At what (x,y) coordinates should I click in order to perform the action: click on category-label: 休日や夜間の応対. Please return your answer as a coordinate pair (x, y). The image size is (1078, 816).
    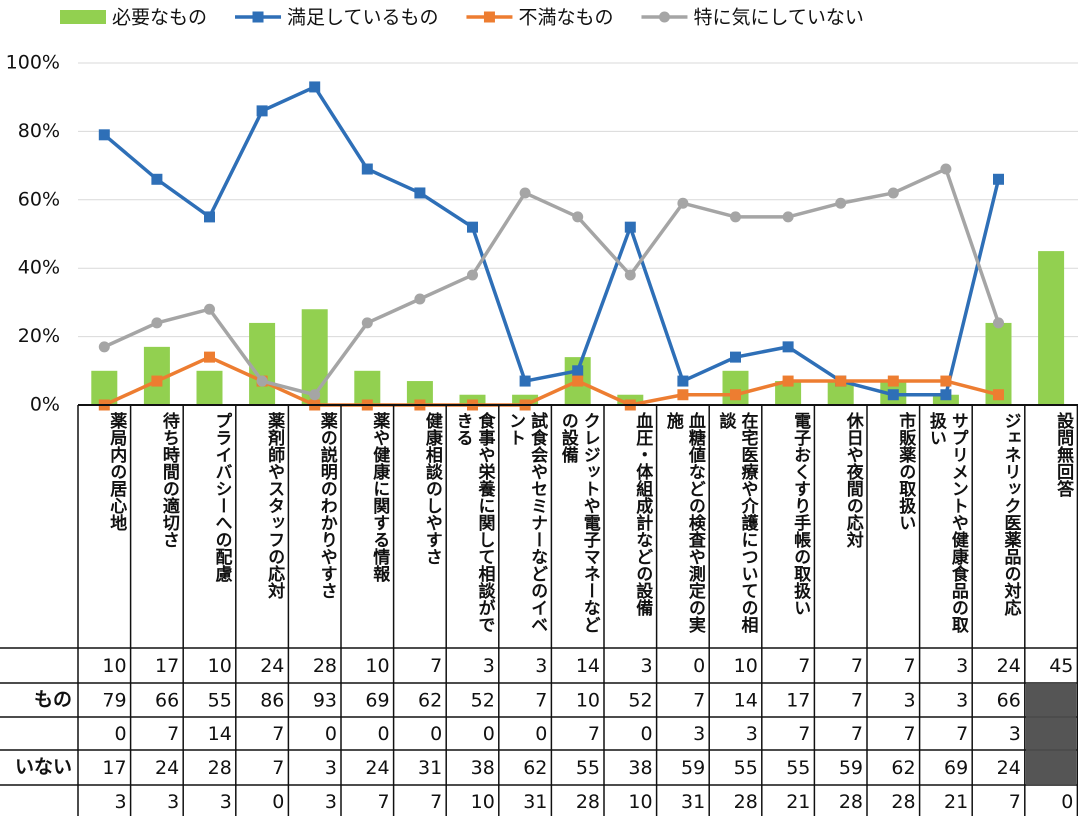
    Looking at the image, I should click on (852, 480).